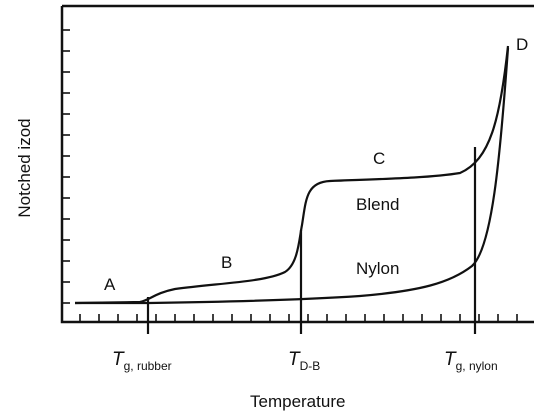 Image resolution: width=534 pixels, height=414 pixels. What do you see at coordinates (24, 167) in the screenshot?
I see `y-axis-label: Notched izod` at bounding box center [24, 167].